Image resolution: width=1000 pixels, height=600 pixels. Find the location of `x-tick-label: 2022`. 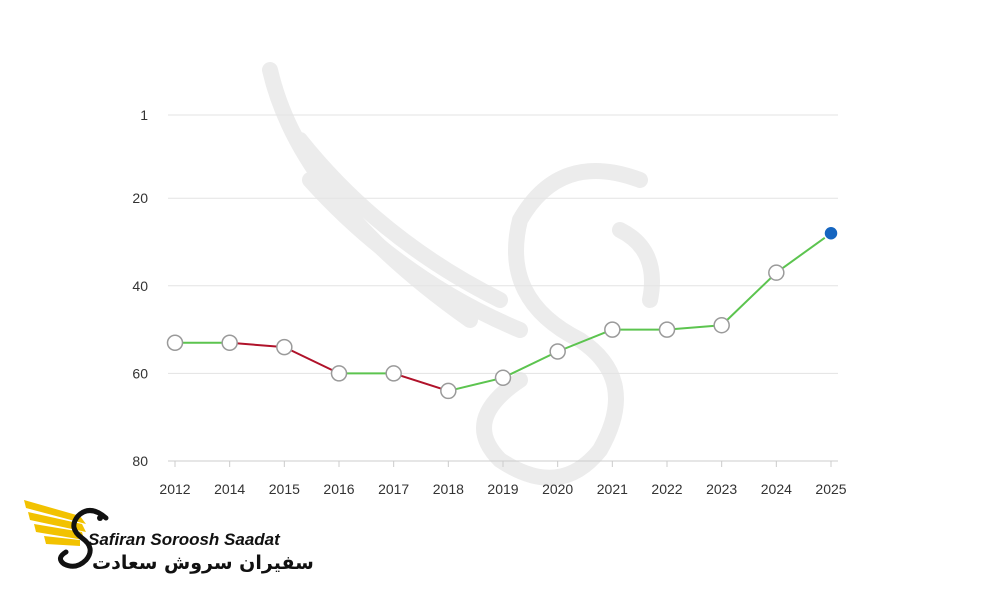

x-tick-label: 2022 is located at coordinates (666, 489).